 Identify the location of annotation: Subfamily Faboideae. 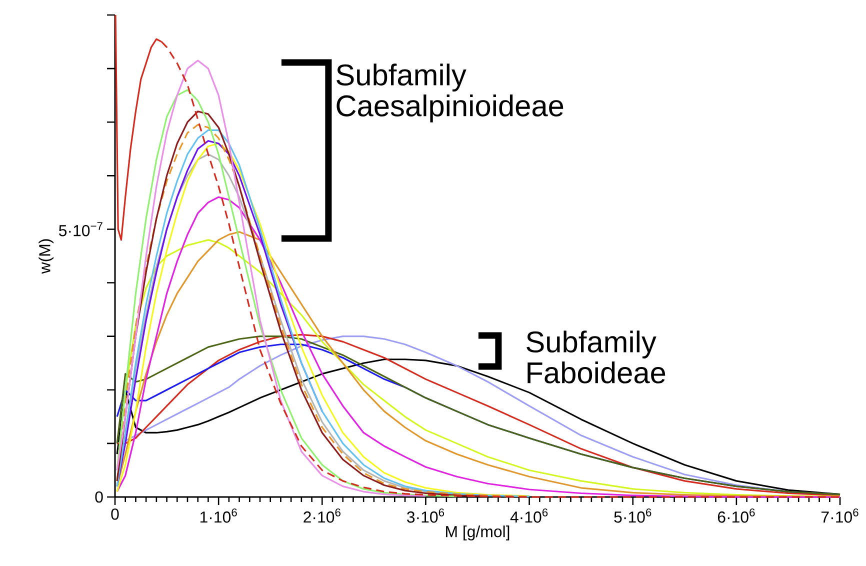
(596, 357).